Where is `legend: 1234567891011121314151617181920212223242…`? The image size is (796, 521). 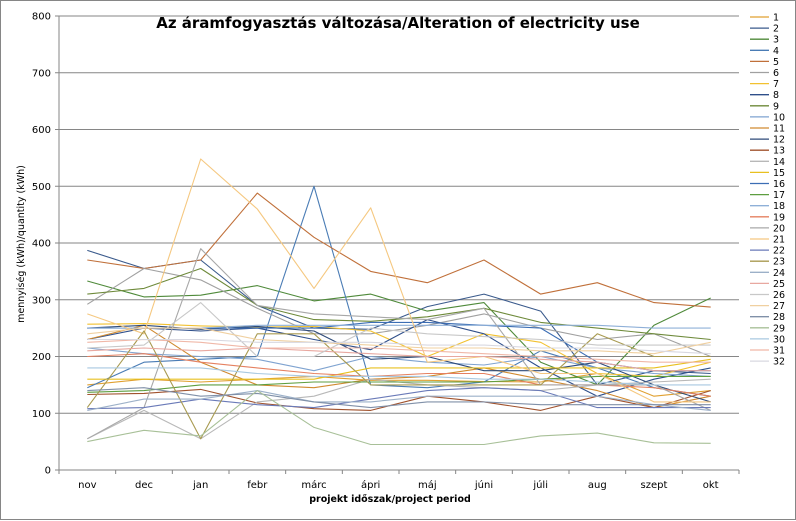 legend: 1234567891011121314151617181920212223242… is located at coordinates (767, 190).